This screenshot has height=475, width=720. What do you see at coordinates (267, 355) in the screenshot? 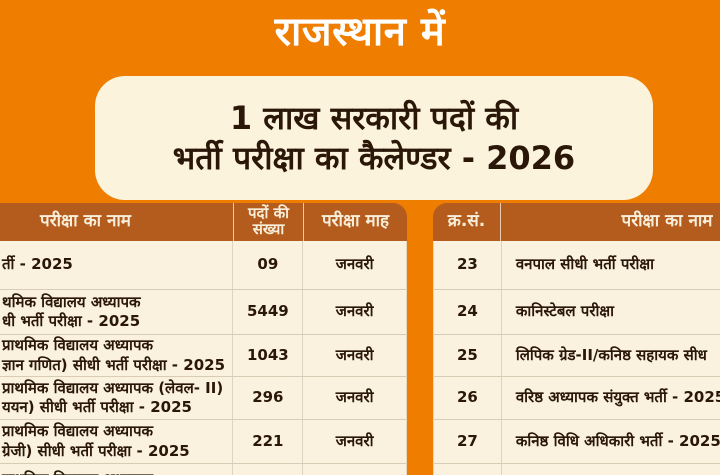
I see `post-count-cell: 1043` at bounding box center [267, 355].